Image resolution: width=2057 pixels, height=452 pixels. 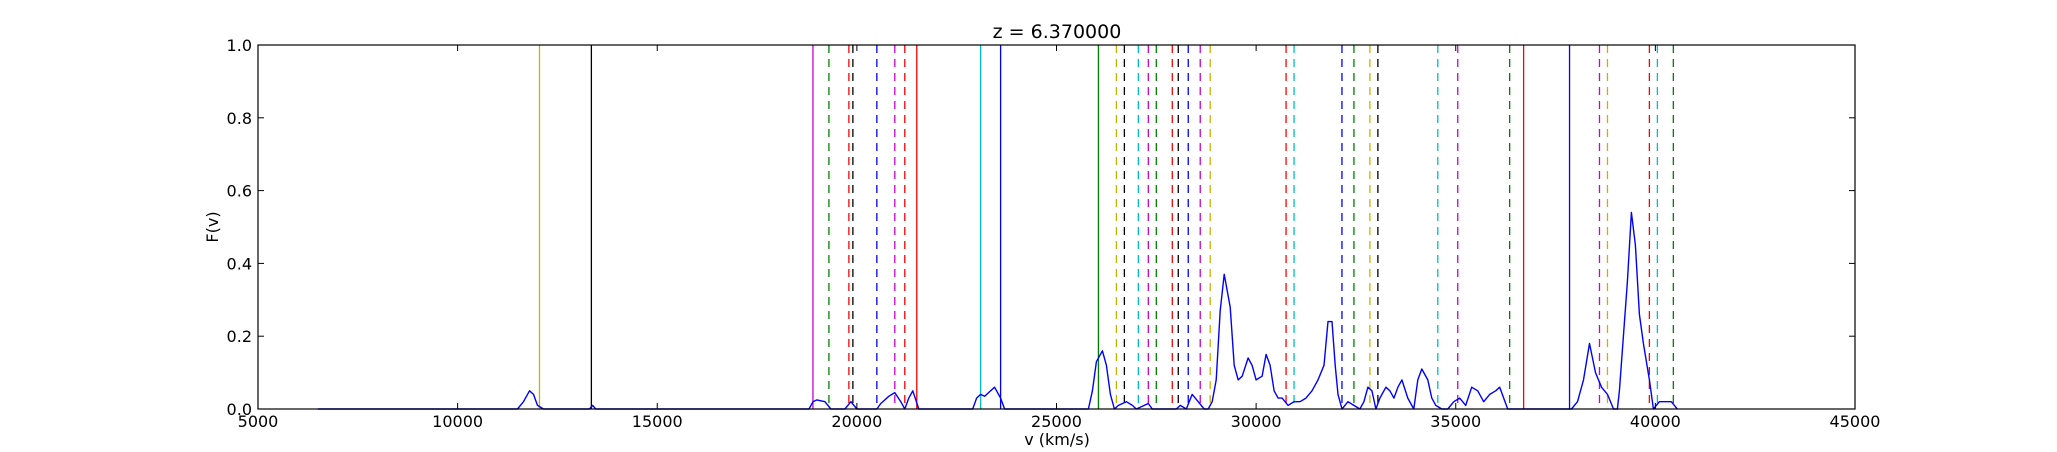 What do you see at coordinates (239, 45) in the screenshot?
I see `y-tick-label-5: 1.0` at bounding box center [239, 45].